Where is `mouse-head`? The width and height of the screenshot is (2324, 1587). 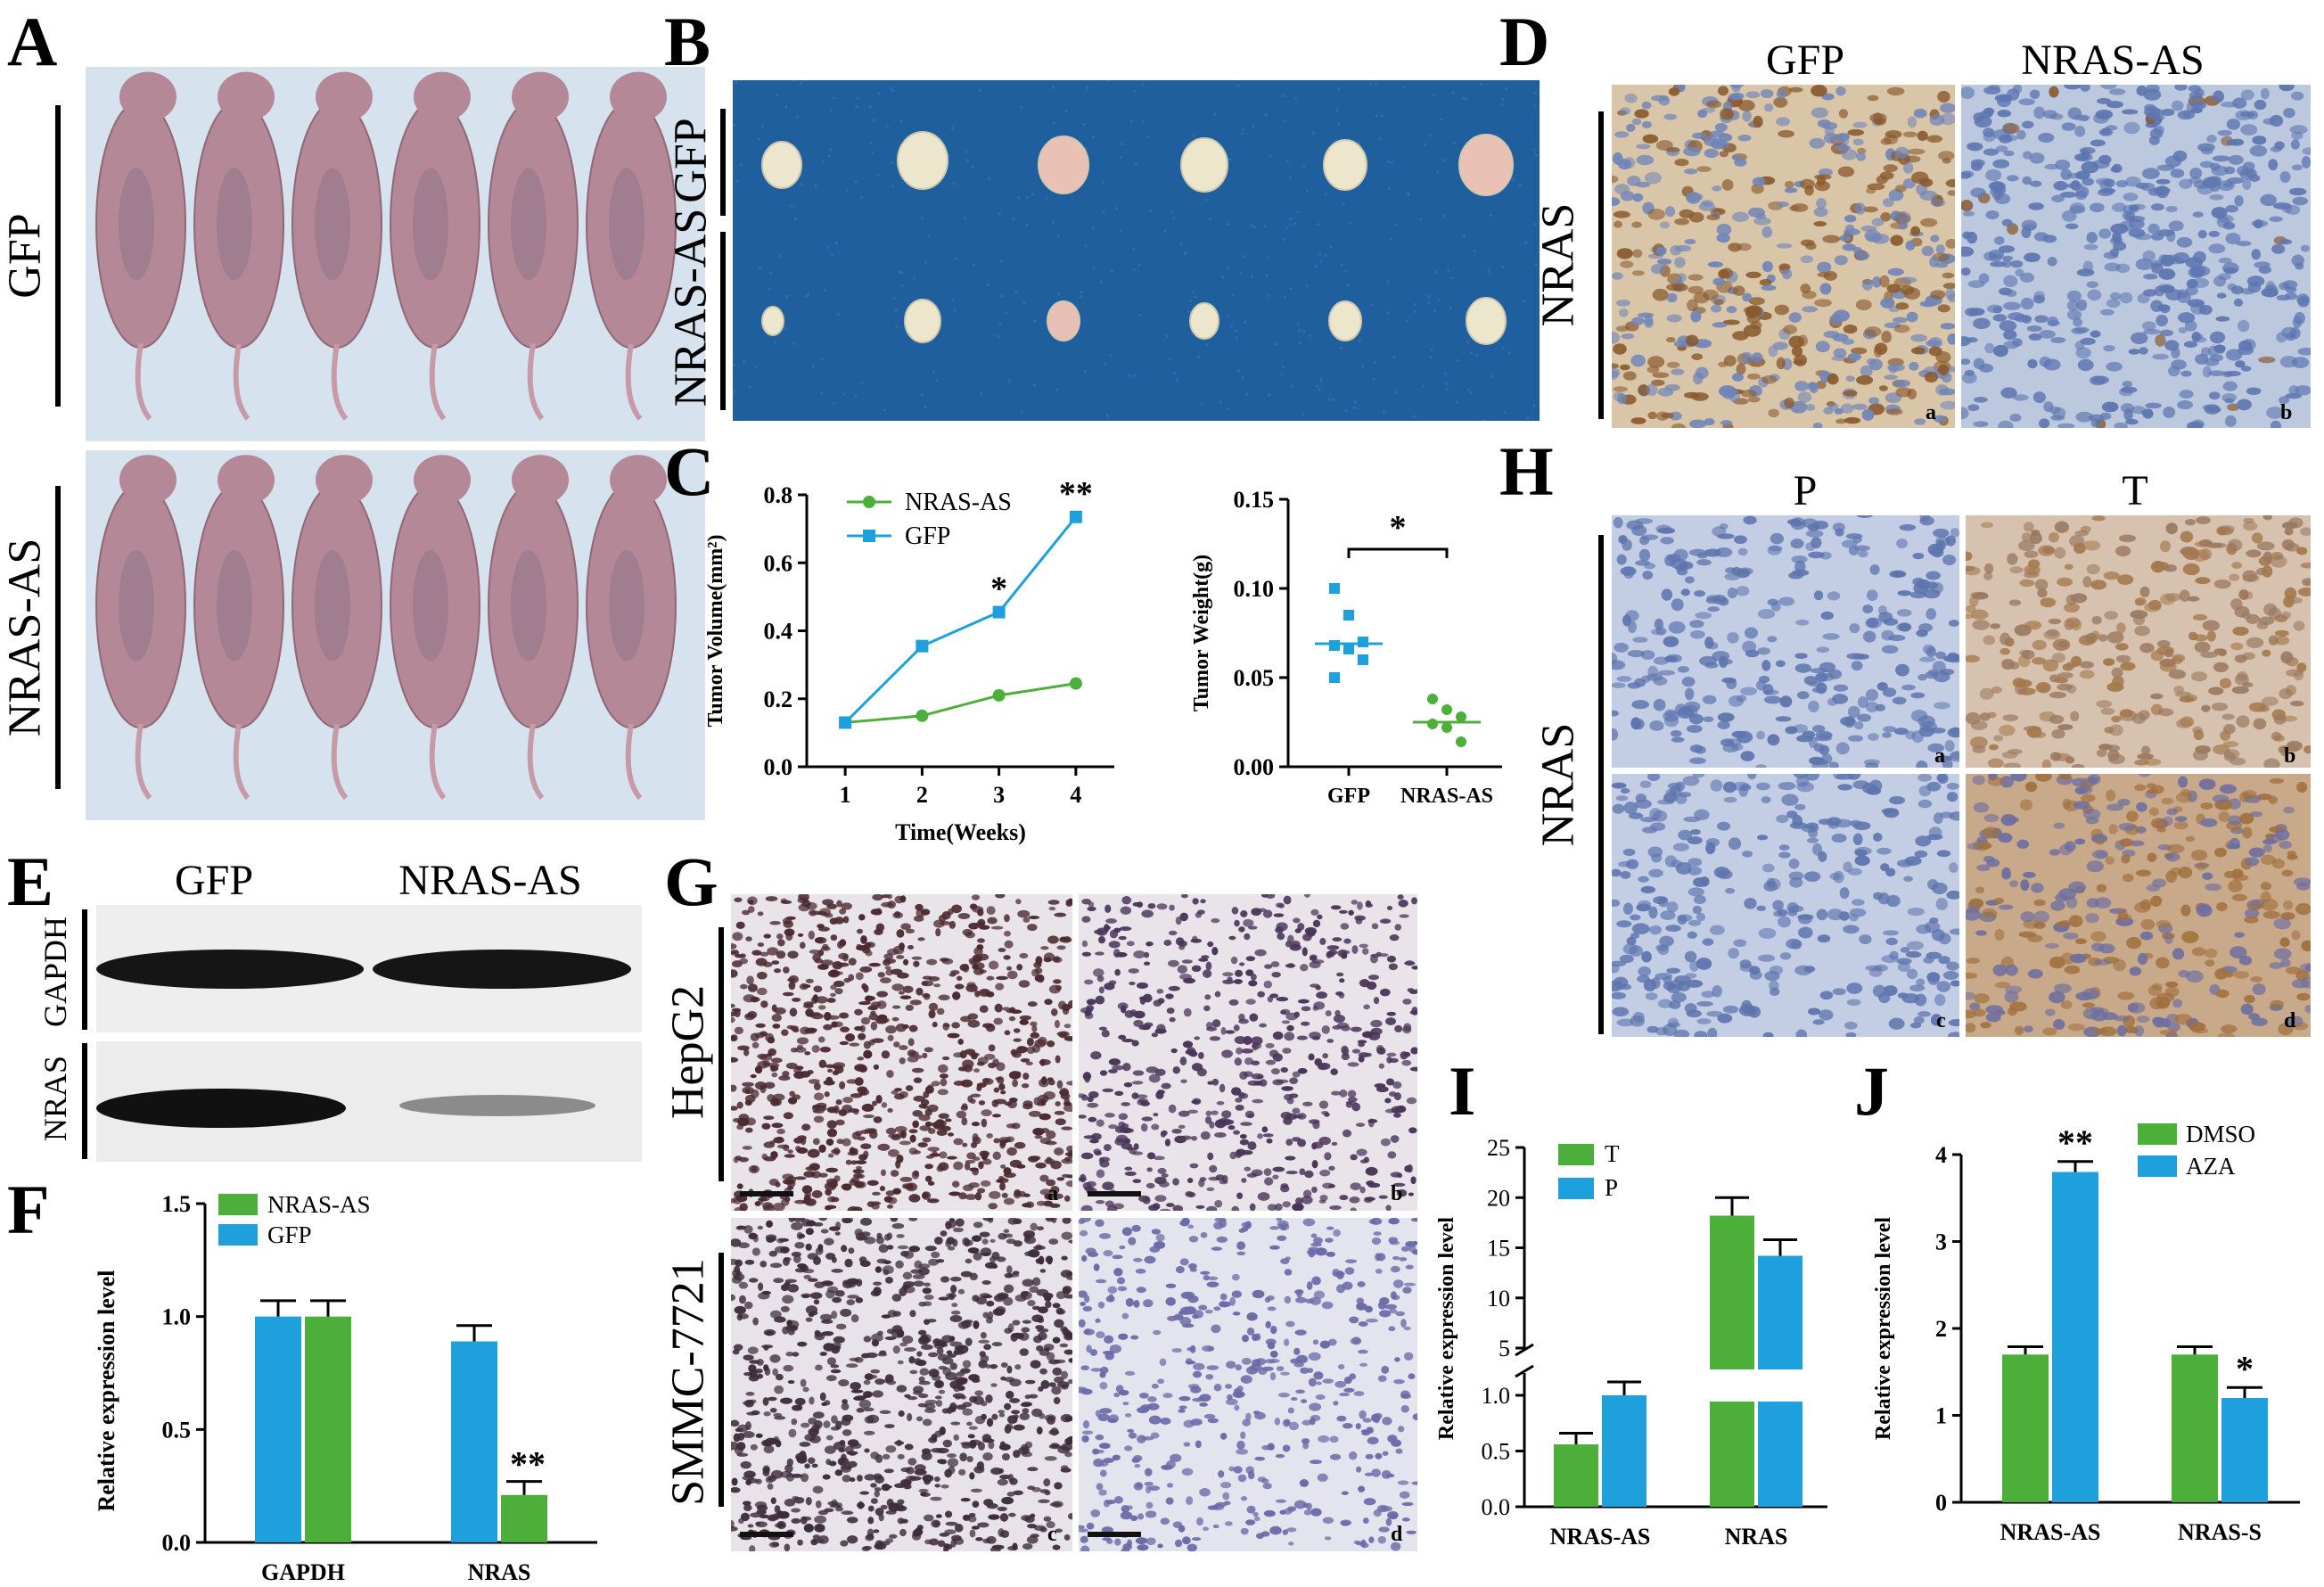
mouse-head is located at coordinates (148, 480).